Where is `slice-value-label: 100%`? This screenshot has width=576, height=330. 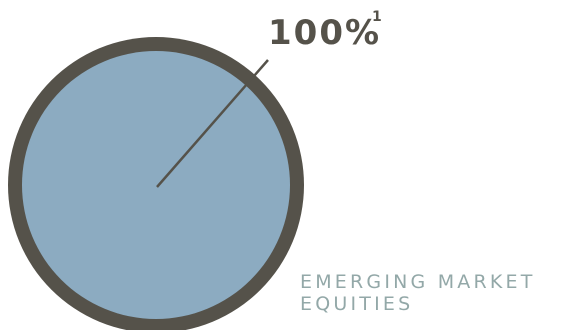
slice-value-label: 100% is located at coordinates (325, 33).